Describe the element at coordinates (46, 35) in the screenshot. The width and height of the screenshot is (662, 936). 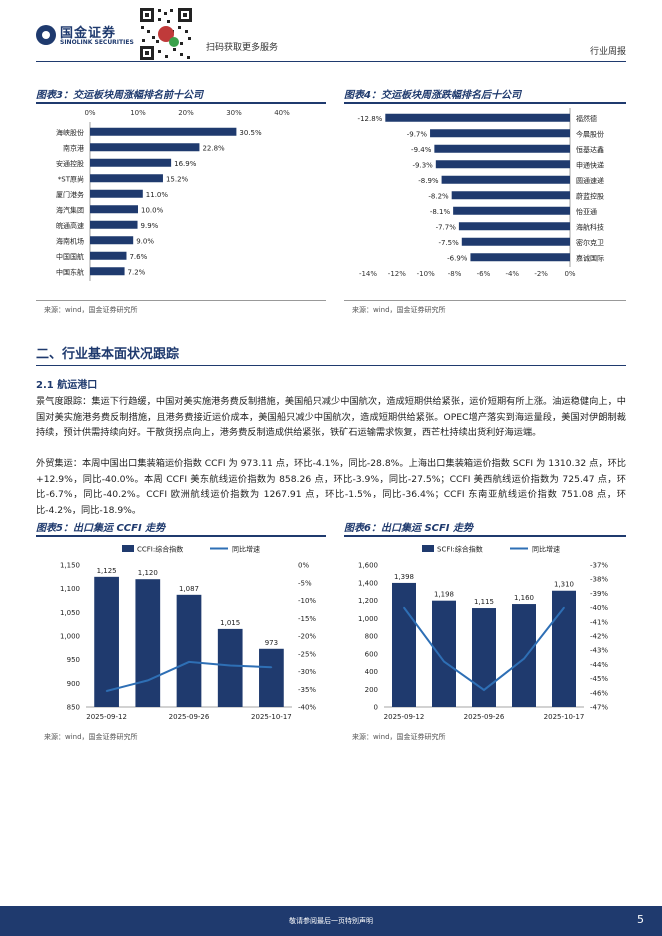
I see `company-logo-icon` at that location.